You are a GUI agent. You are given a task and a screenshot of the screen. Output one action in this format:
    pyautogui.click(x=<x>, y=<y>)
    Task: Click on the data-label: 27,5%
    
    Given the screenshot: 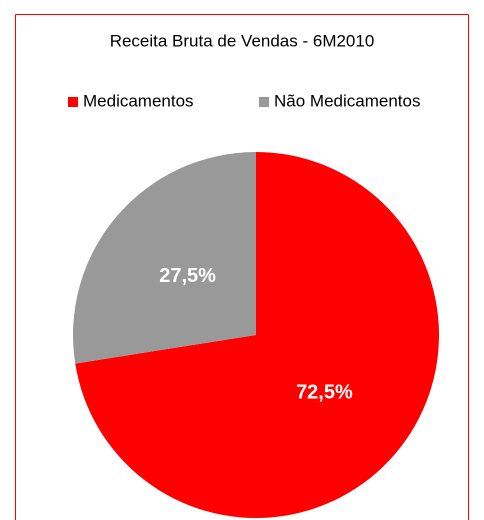 What is the action you would take?
    pyautogui.click(x=187, y=276)
    